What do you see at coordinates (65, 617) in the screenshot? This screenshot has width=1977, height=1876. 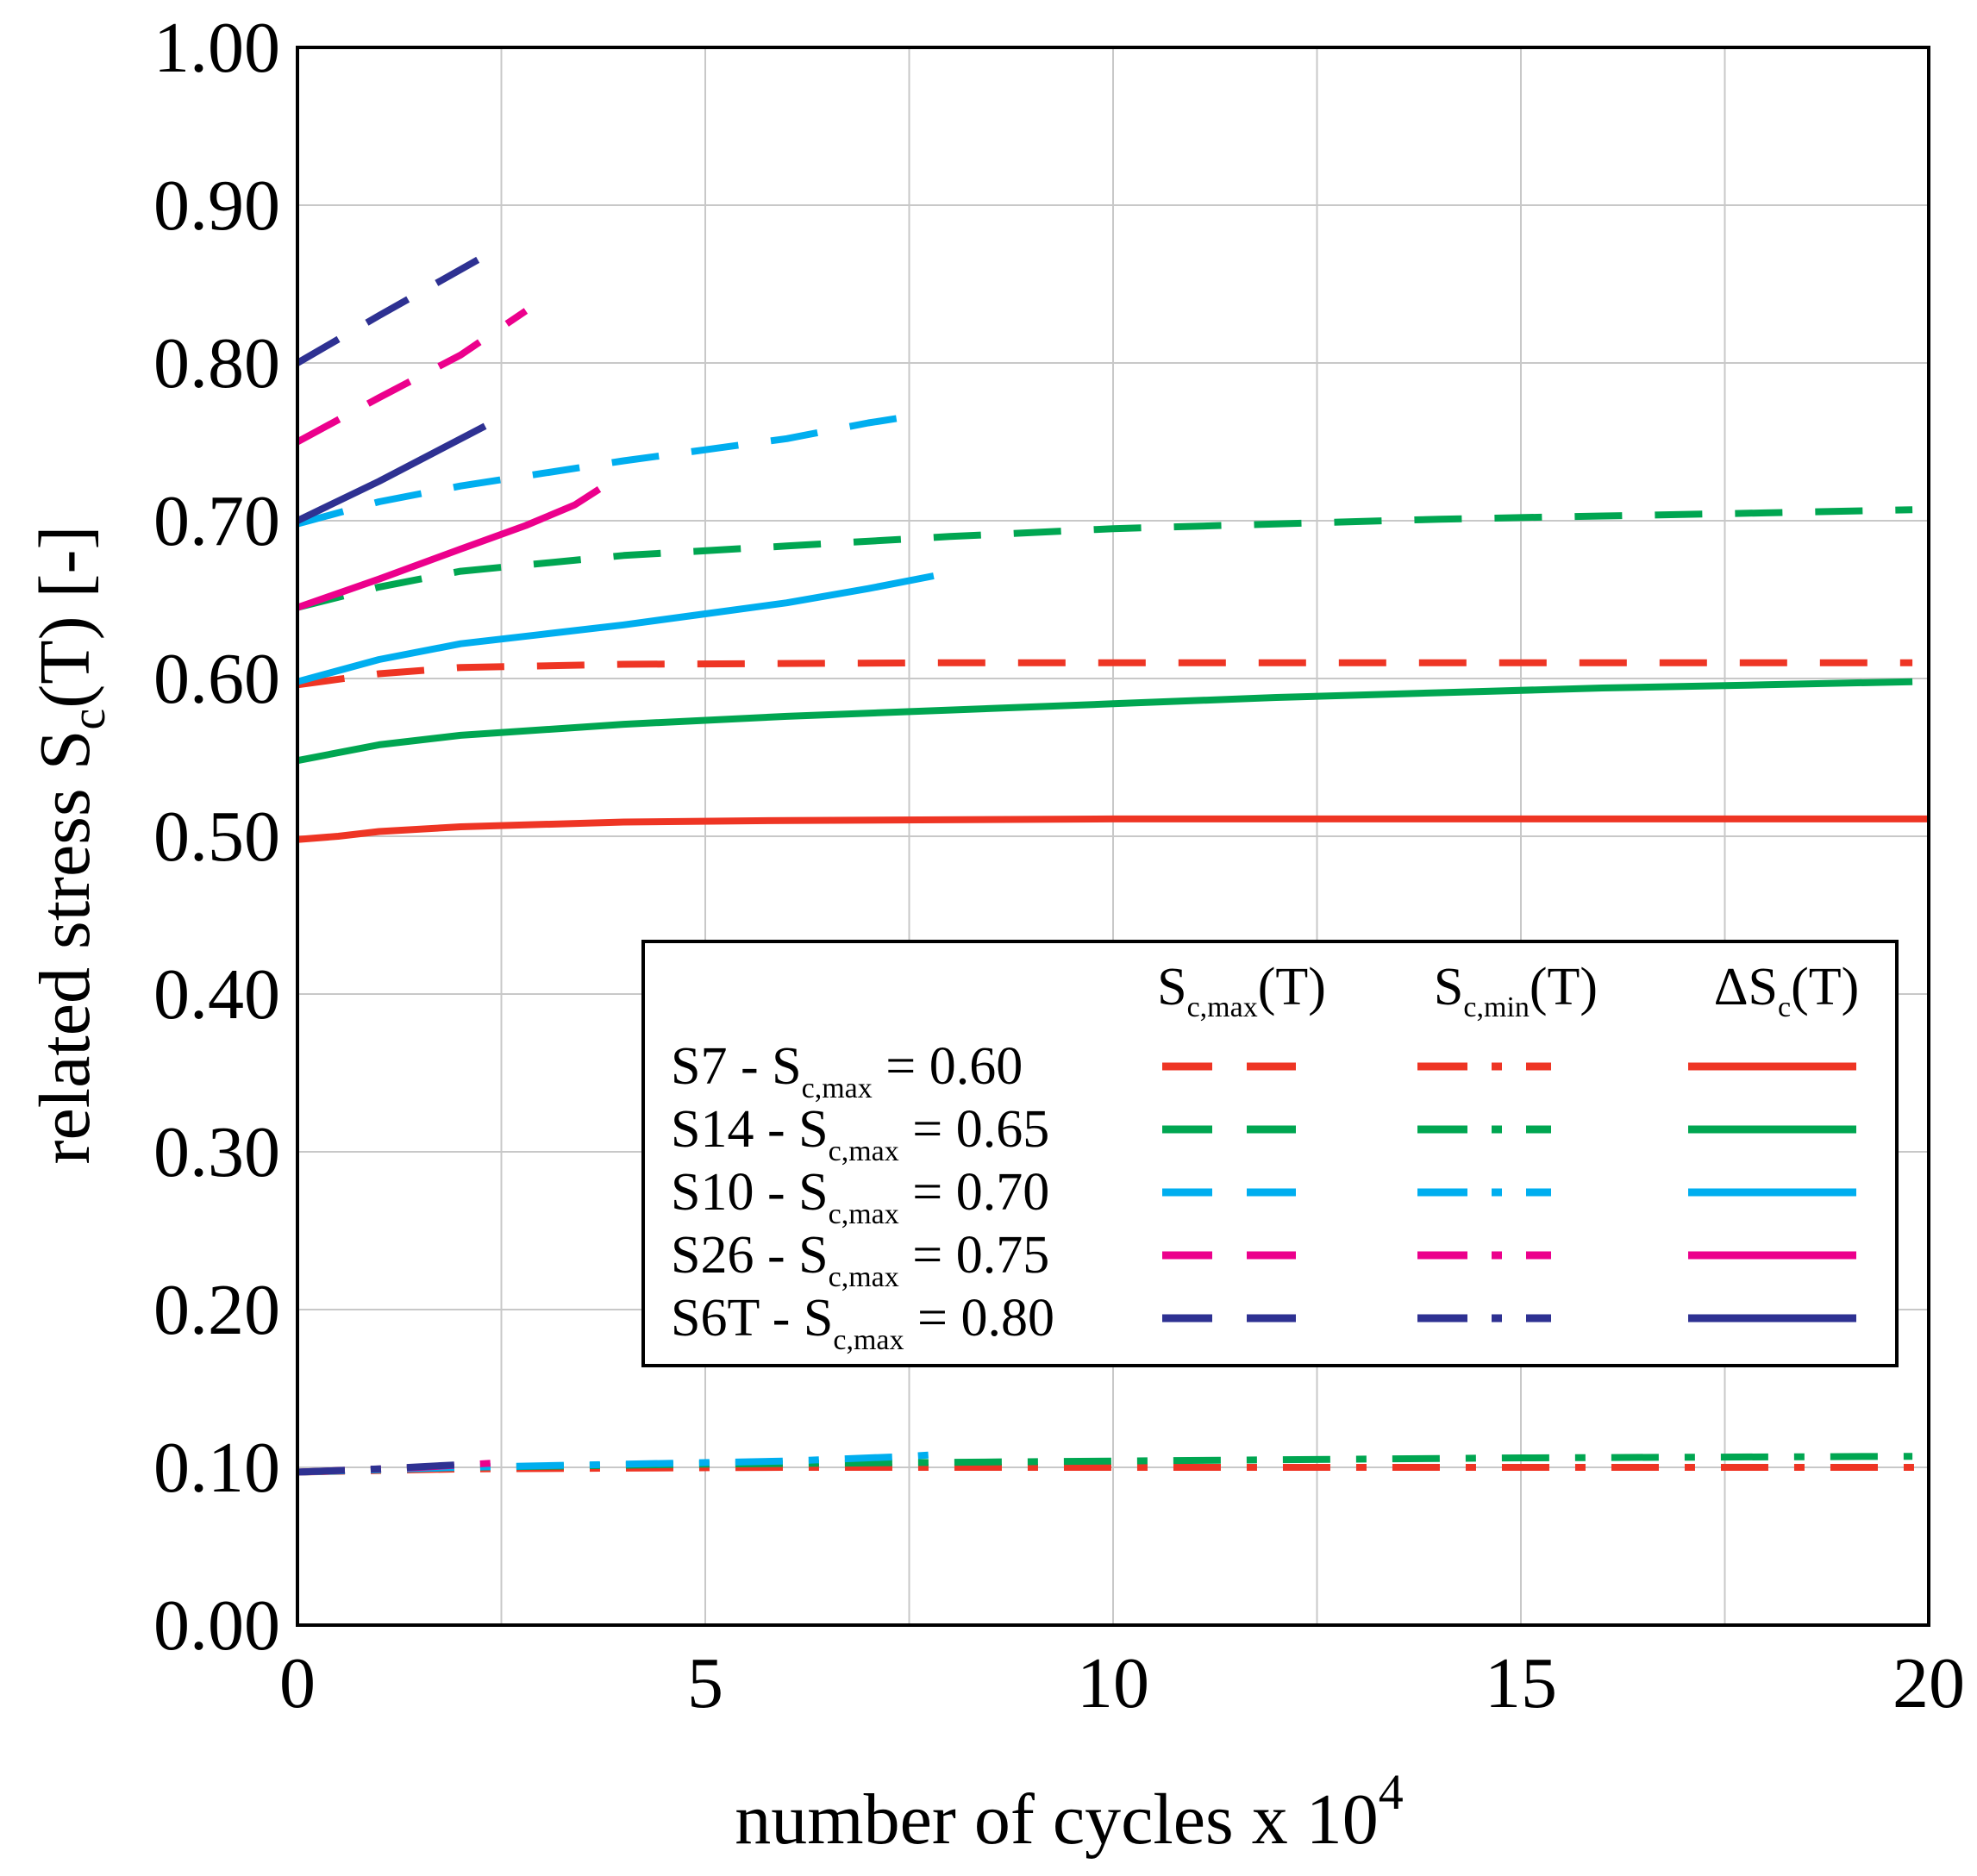 I see `y-axis-label-suffix: (T) [-]` at bounding box center [65, 617].